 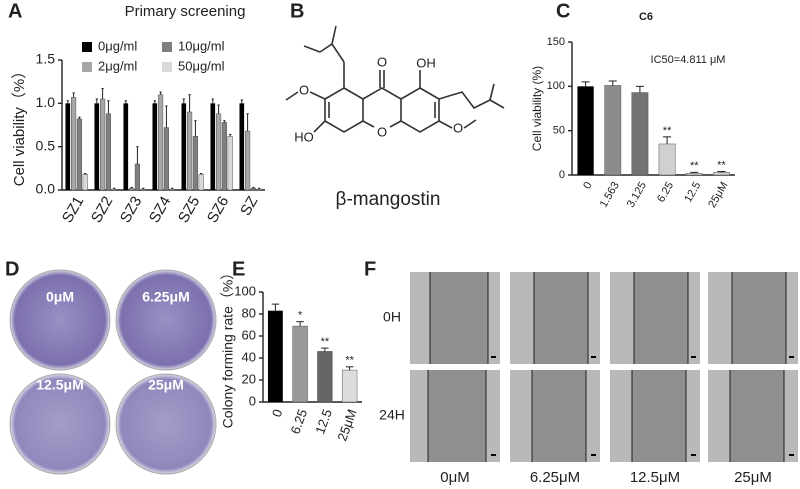 I want to click on plate-label: 6.25μM, so click(x=165, y=297).